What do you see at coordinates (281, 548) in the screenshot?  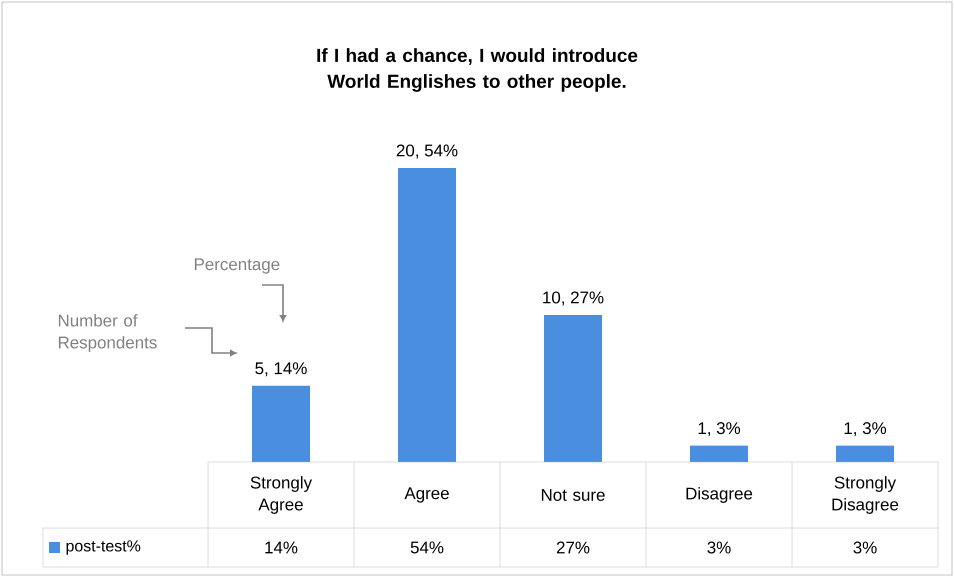 I see `text: 14%` at bounding box center [281, 548].